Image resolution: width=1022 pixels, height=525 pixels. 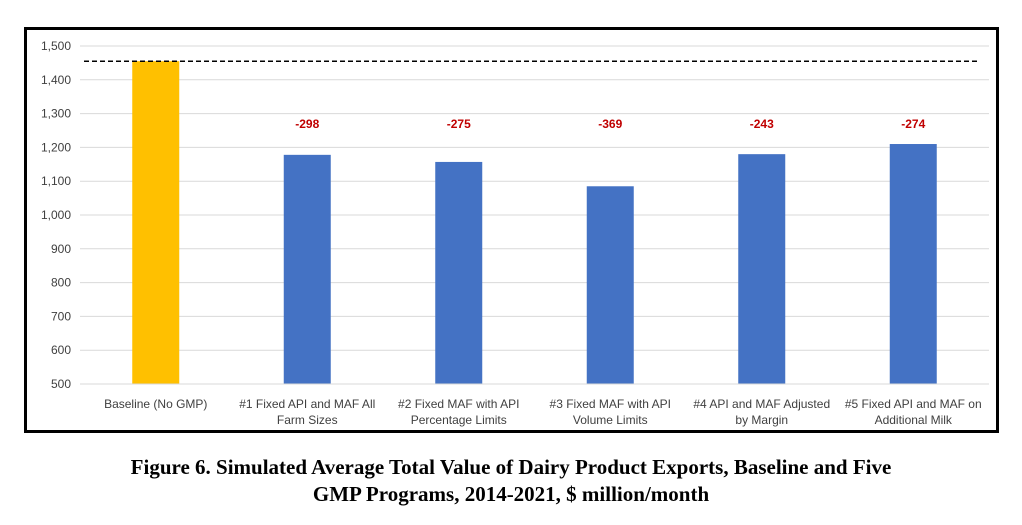 I want to click on data-label: -274, so click(x=913, y=124).